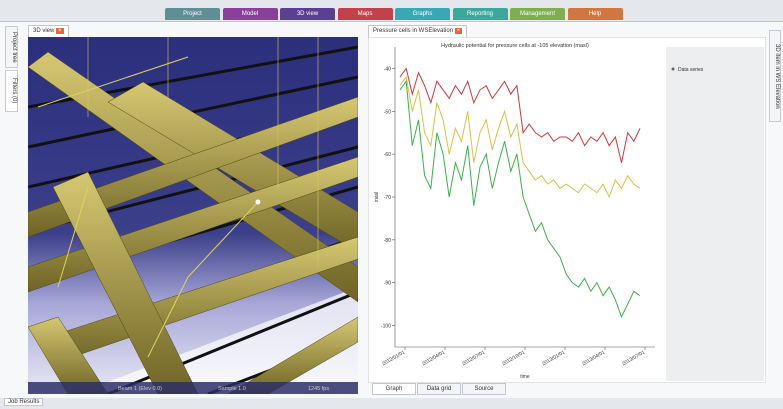  Describe the element at coordinates (394, 389) in the screenshot. I see `bottom-tab: Graph` at that location.